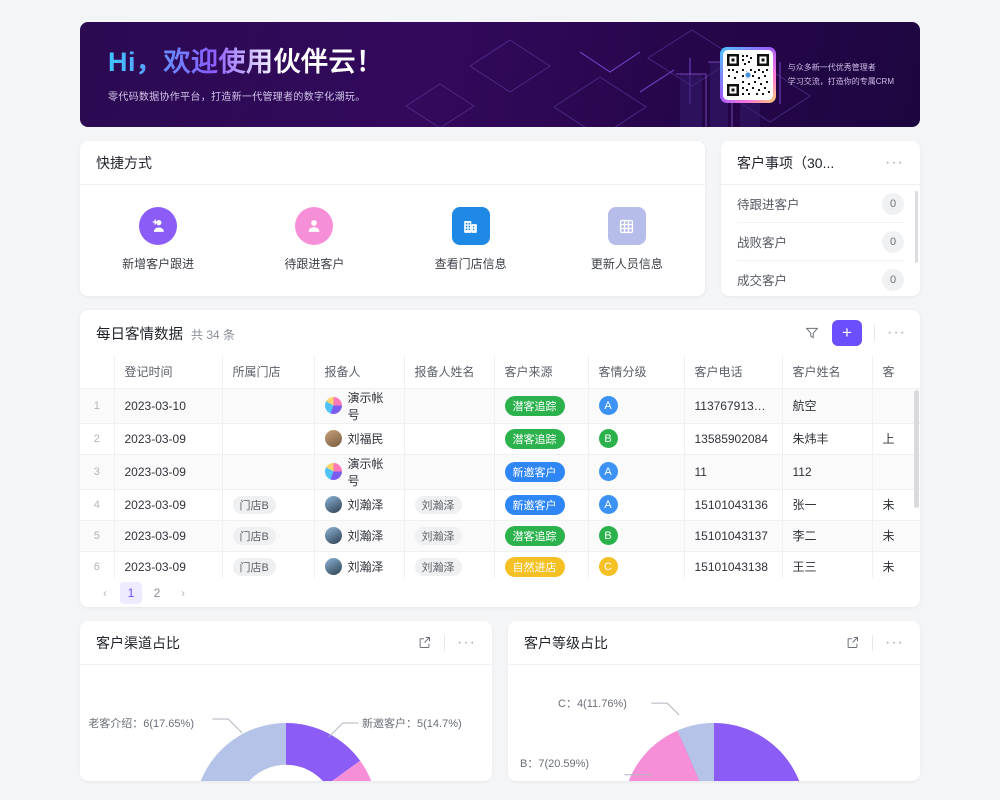 This screenshot has height=800, width=1000. Describe the element at coordinates (97, 536) in the screenshot. I see `row-index: 5` at that location.